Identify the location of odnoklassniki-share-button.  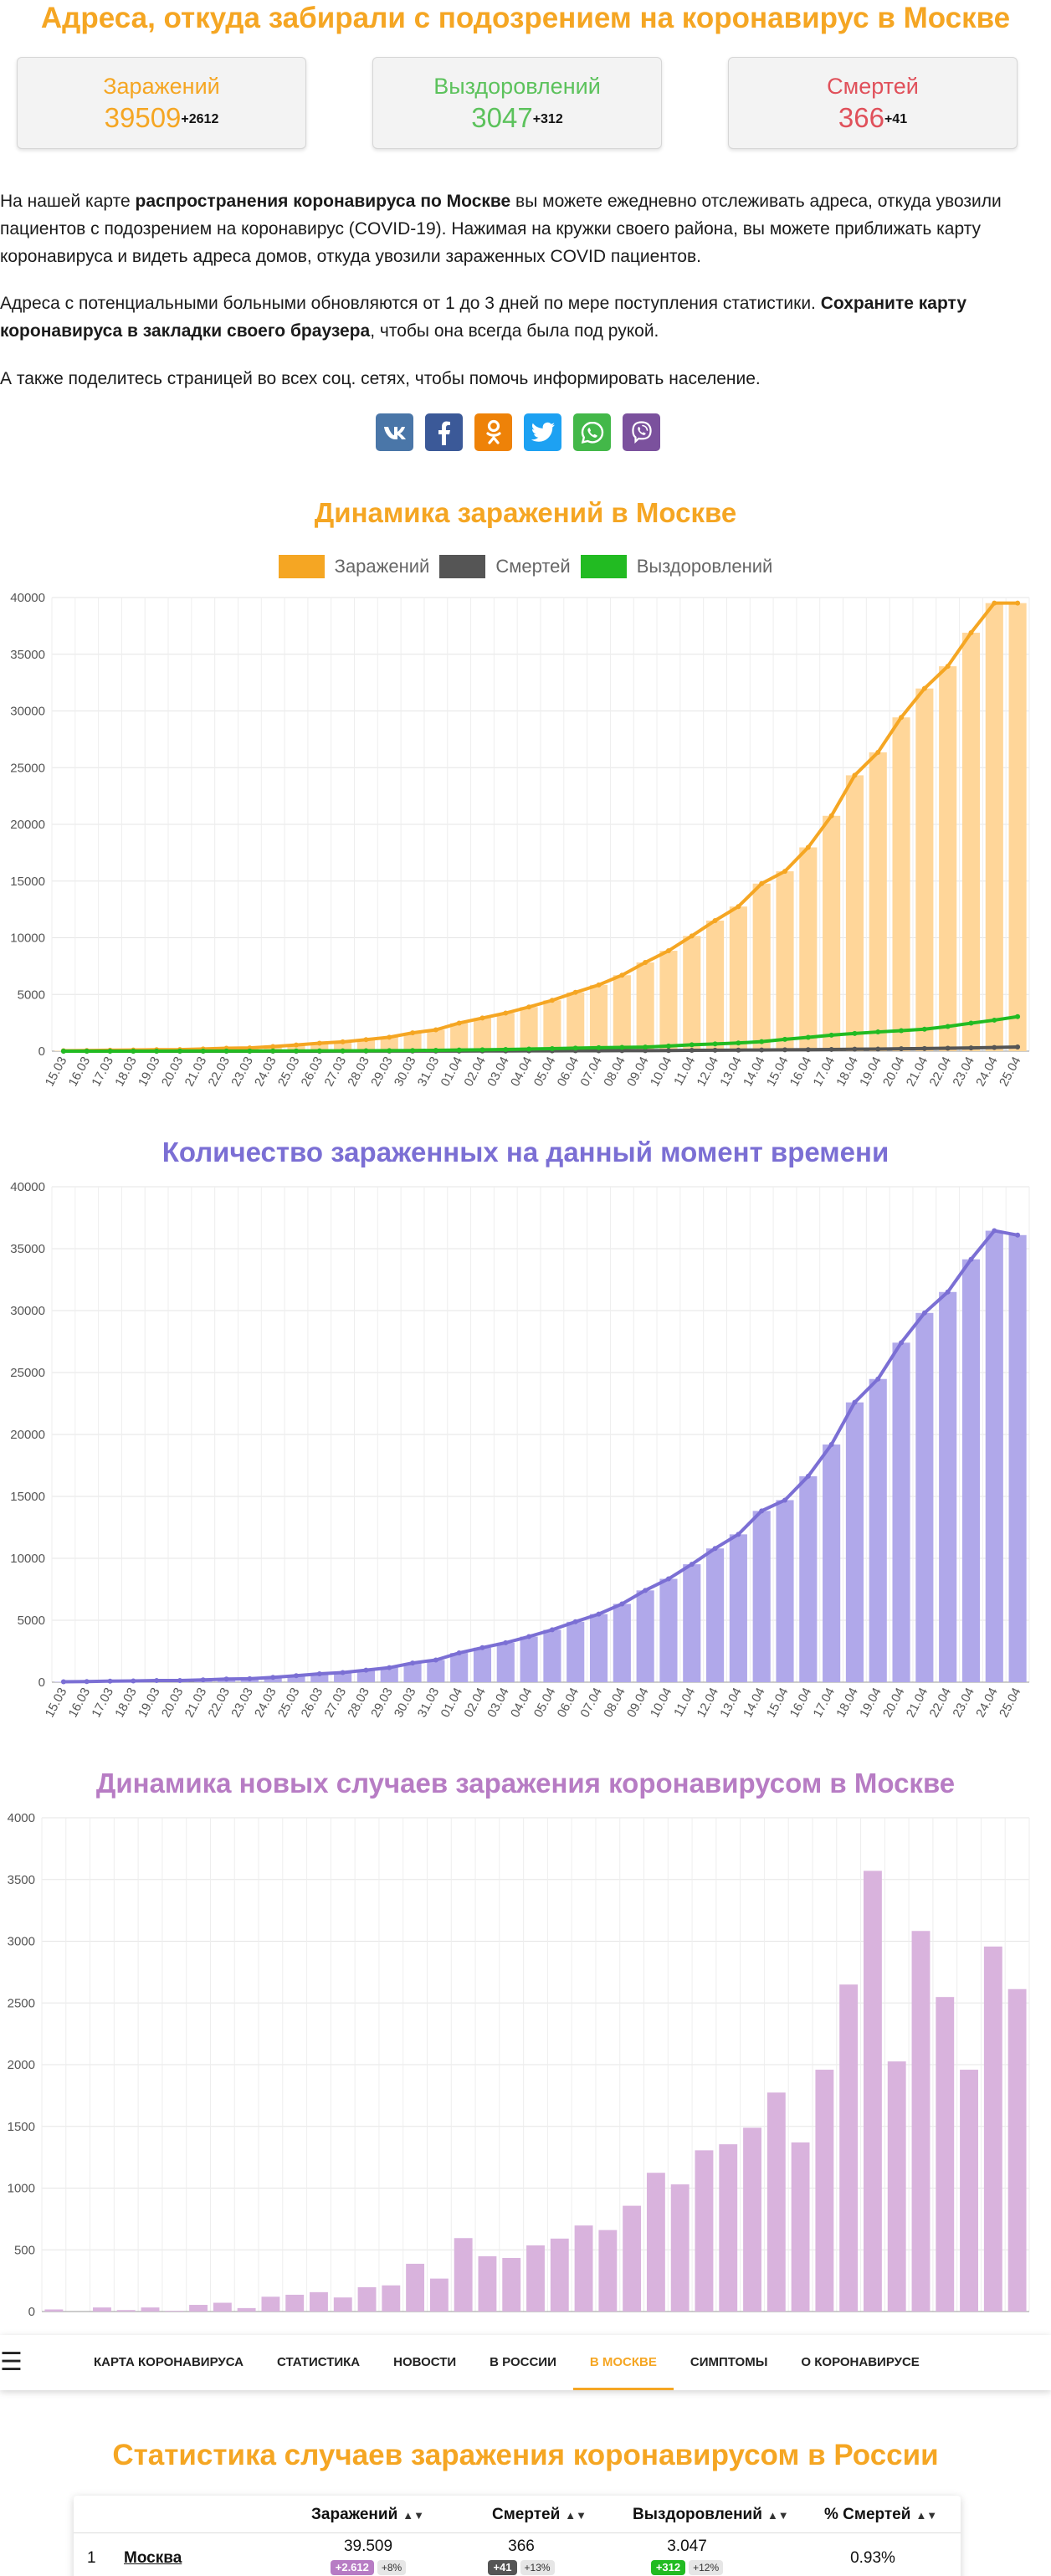
(493, 432).